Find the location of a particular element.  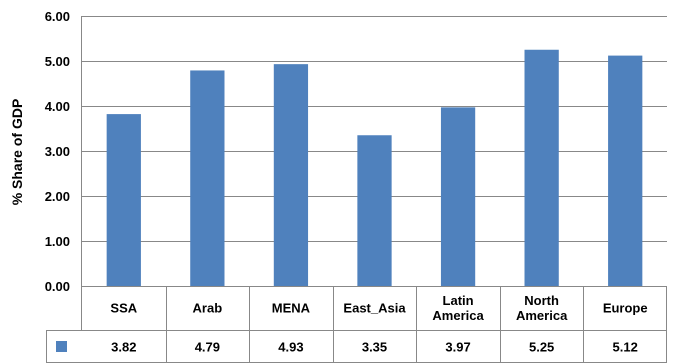

category-label: MENA is located at coordinates (291, 308).